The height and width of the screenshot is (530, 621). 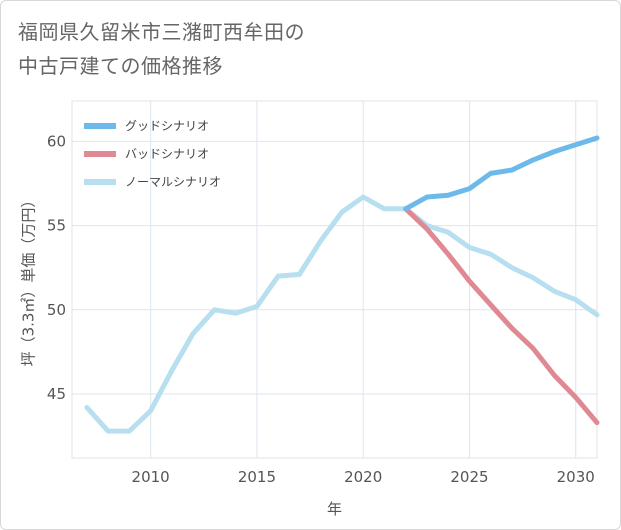 I want to click on bad-scenario-line, so click(x=501, y=316).